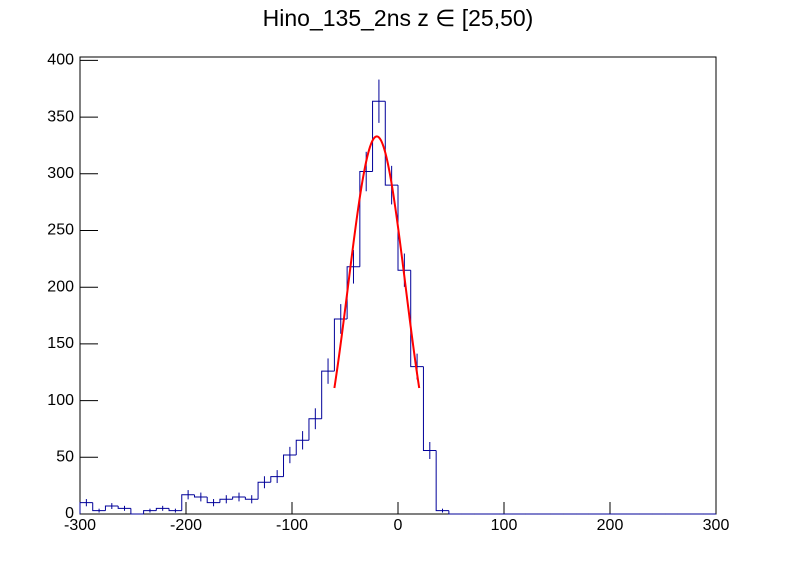  Describe the element at coordinates (504, 525) in the screenshot. I see `x-tick-label: 100` at that location.